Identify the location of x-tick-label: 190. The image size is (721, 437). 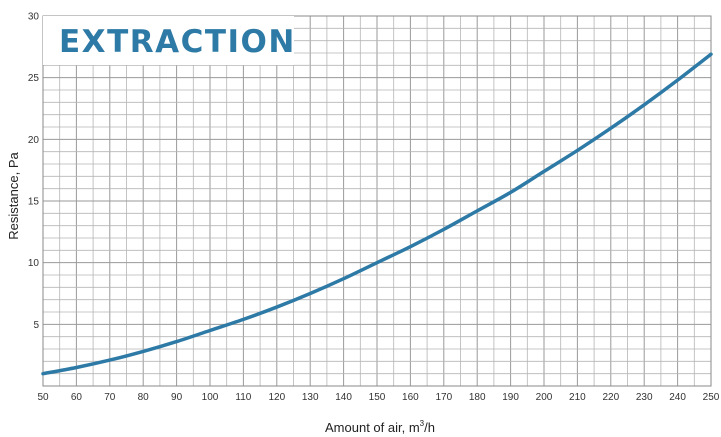
(510, 397).